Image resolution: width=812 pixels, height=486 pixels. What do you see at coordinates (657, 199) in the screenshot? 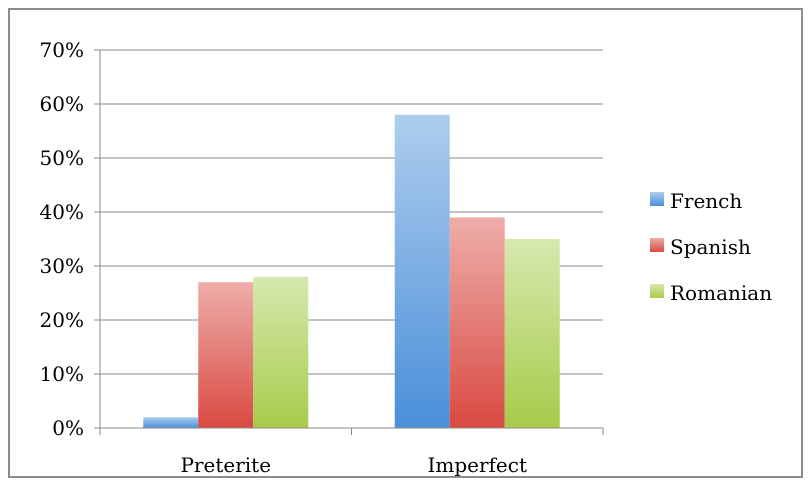
I see `legend-swatch-french` at bounding box center [657, 199].